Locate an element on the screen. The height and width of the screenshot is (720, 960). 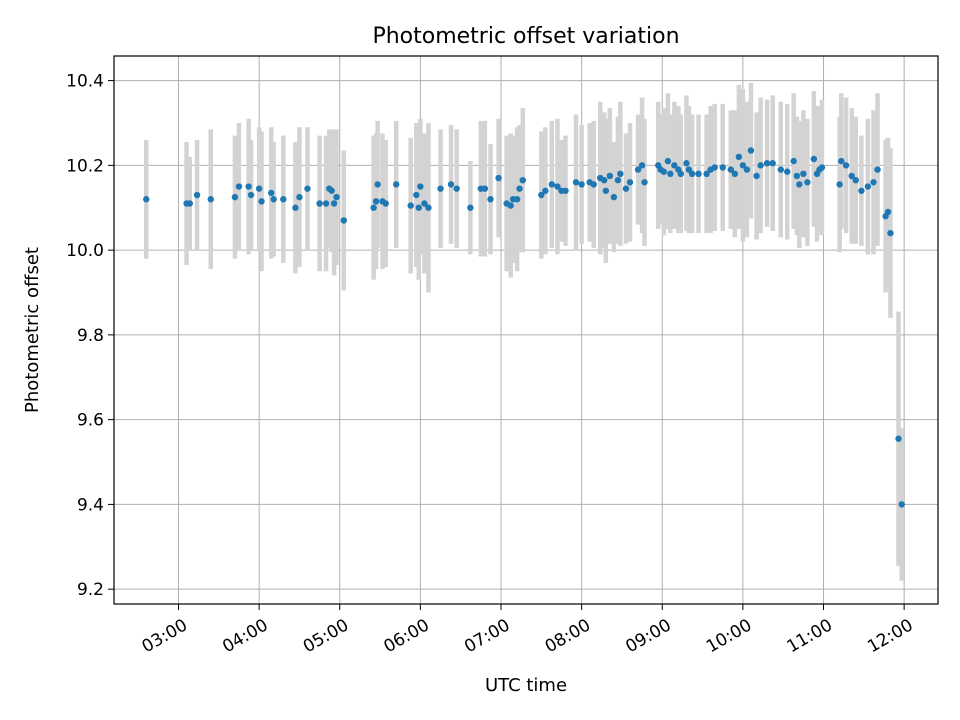
x-axis-label: UTC time is located at coordinates (526, 685).